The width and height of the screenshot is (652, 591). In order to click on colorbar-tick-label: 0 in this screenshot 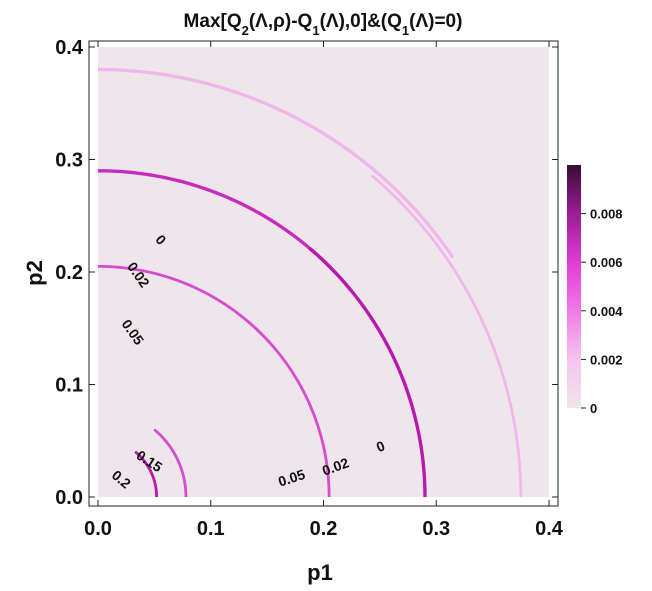, I will do `click(593, 408)`.